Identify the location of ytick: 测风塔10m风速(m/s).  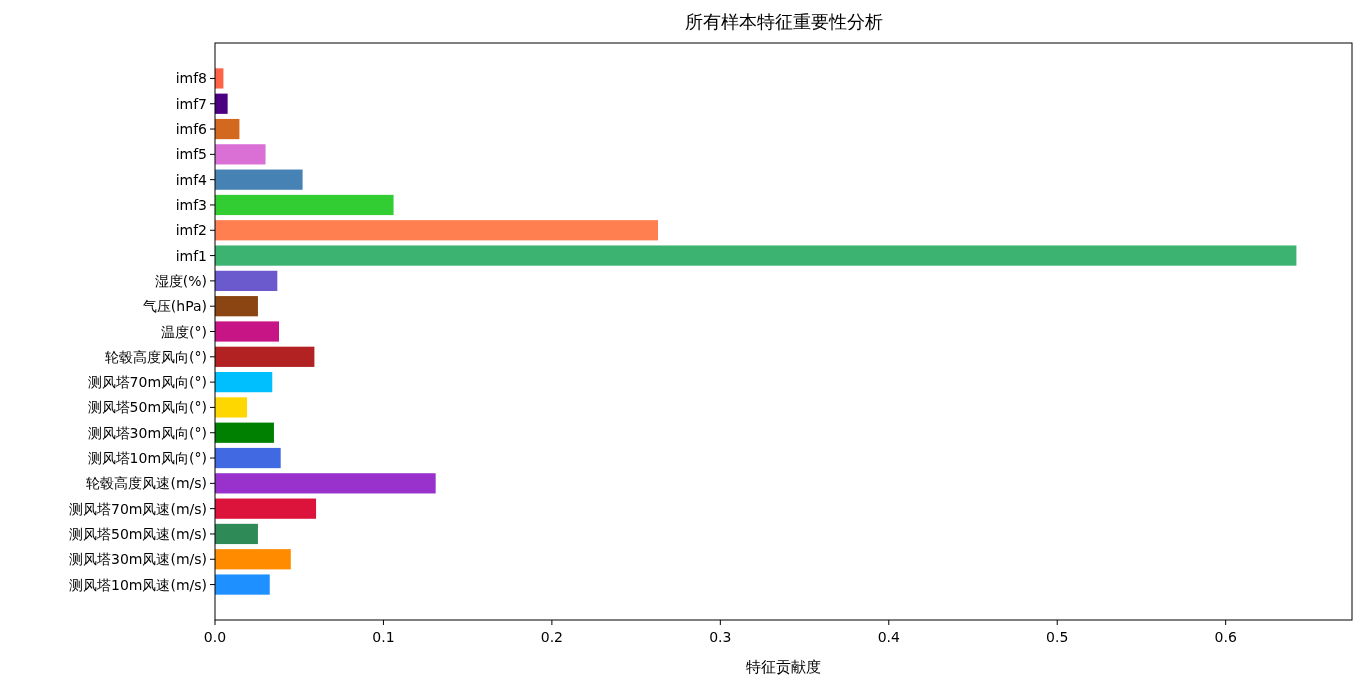
(137, 584).